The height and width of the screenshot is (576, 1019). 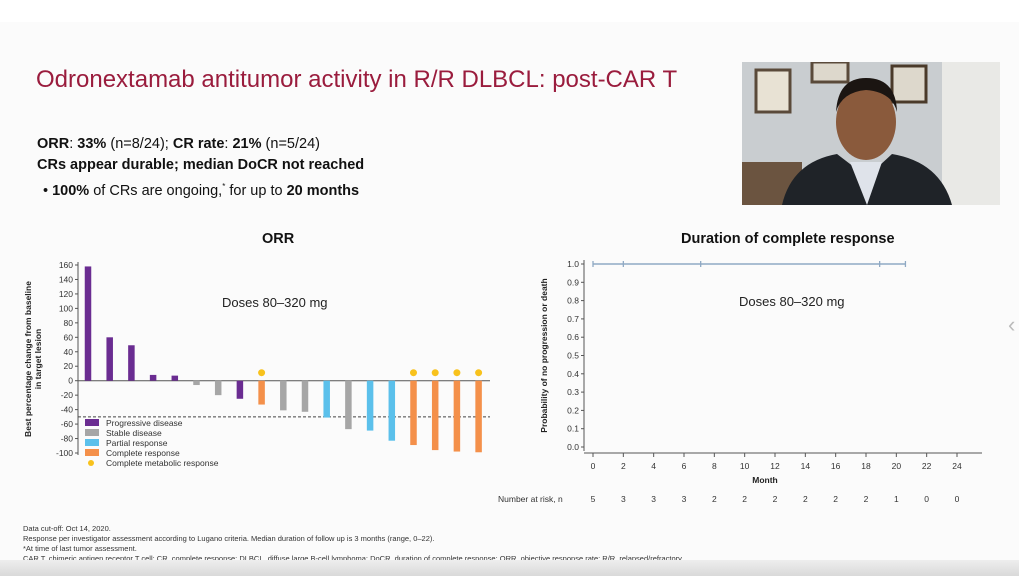 What do you see at coordinates (573, 337) in the screenshot?
I see `km-y-tick-label: 0.6` at bounding box center [573, 337].